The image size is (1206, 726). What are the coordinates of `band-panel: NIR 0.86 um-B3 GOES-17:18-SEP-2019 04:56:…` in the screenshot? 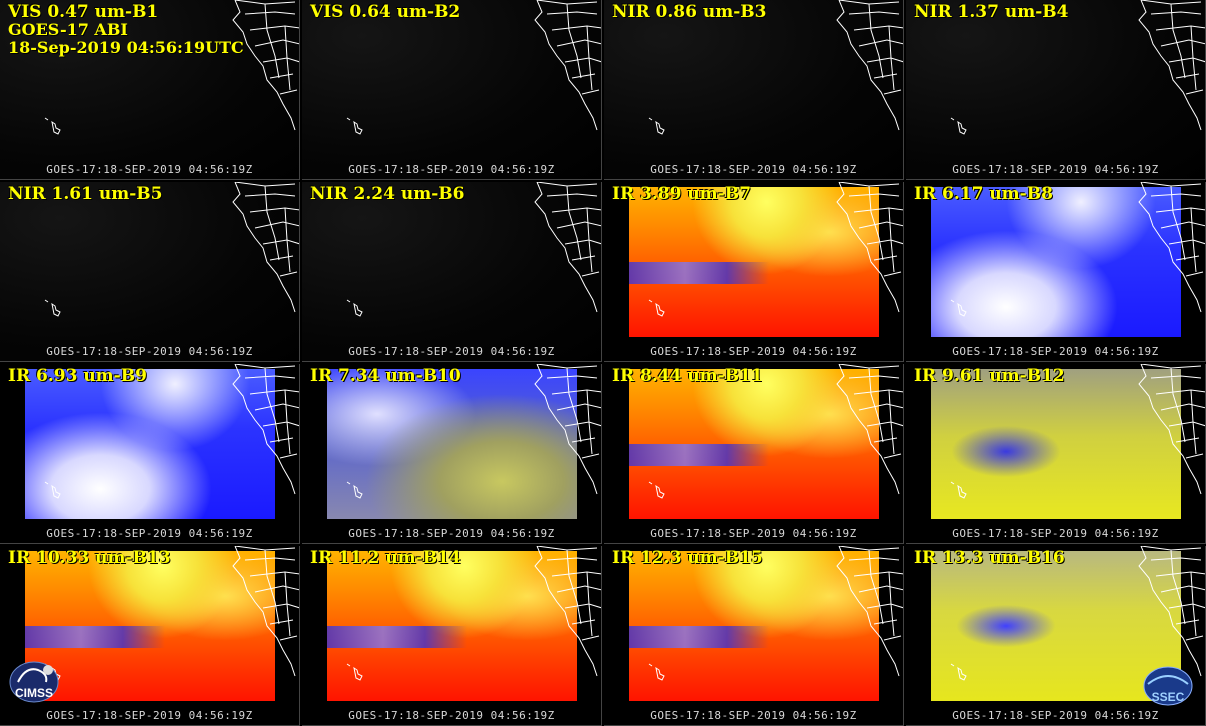 It's located at (754, 90).